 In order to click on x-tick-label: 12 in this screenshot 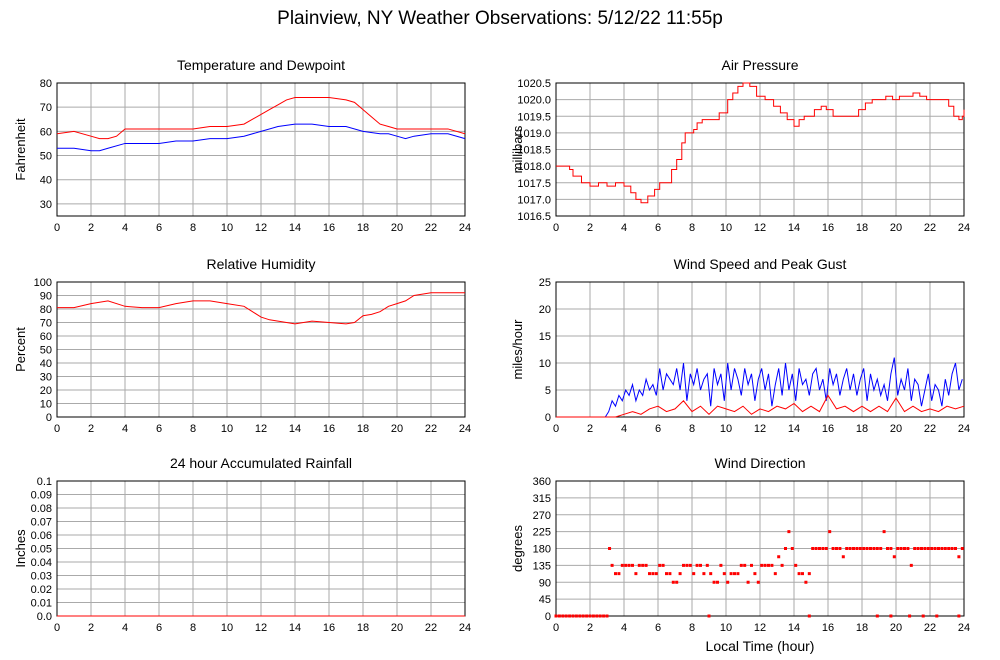, I will do `click(760, 628)`.